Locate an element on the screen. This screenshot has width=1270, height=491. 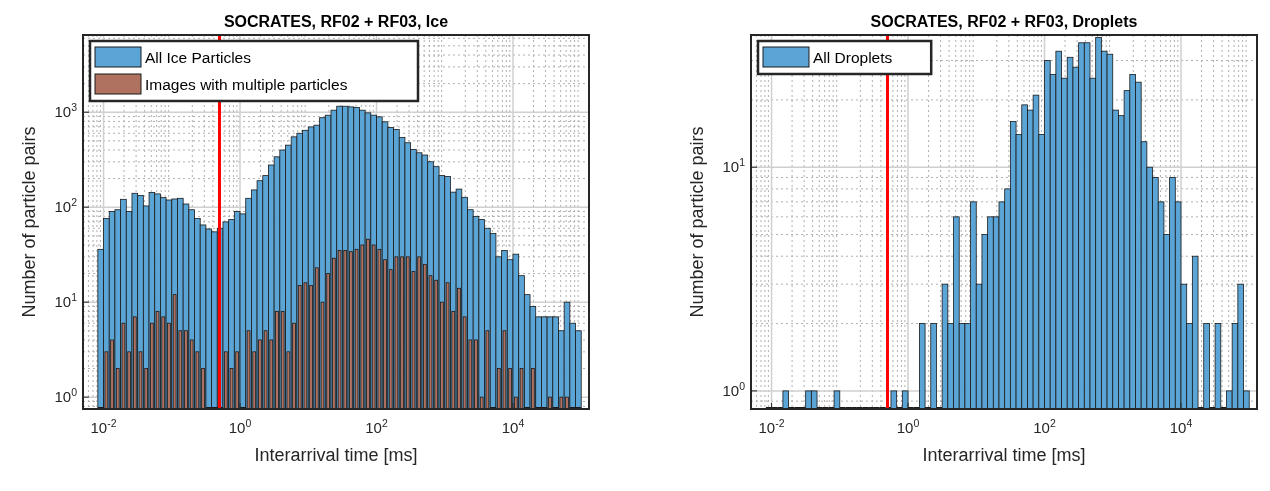
legend-label: Images with multiple particles is located at coordinates (246, 84).